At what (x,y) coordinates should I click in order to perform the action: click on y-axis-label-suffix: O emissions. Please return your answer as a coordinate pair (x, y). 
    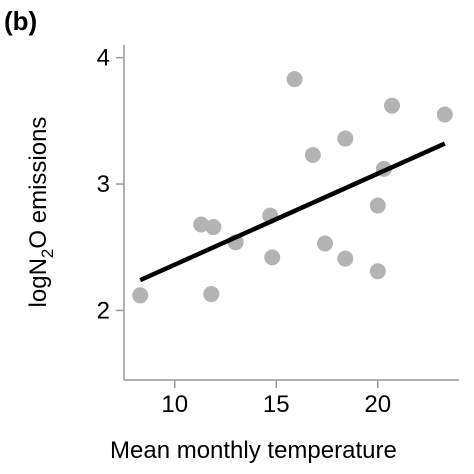
    Looking at the image, I should click on (38, 183).